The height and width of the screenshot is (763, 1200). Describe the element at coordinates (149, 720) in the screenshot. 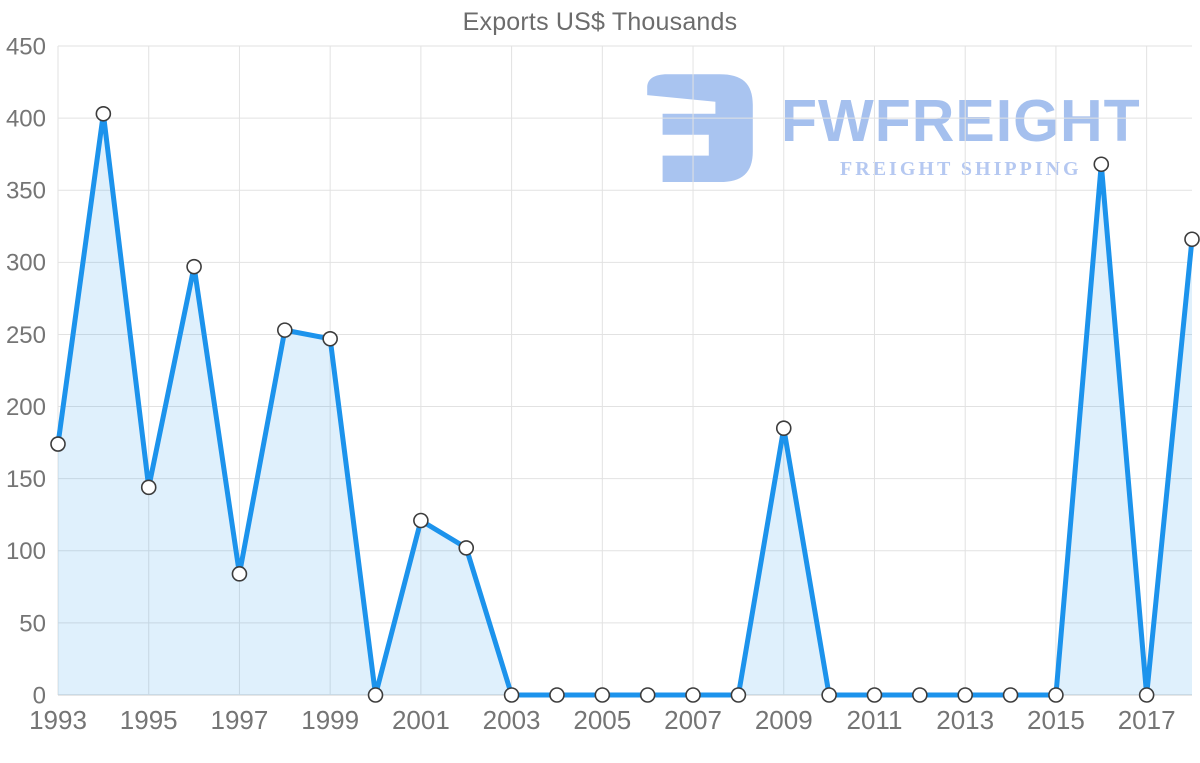

I see `x-tick-label: 1995` at that location.